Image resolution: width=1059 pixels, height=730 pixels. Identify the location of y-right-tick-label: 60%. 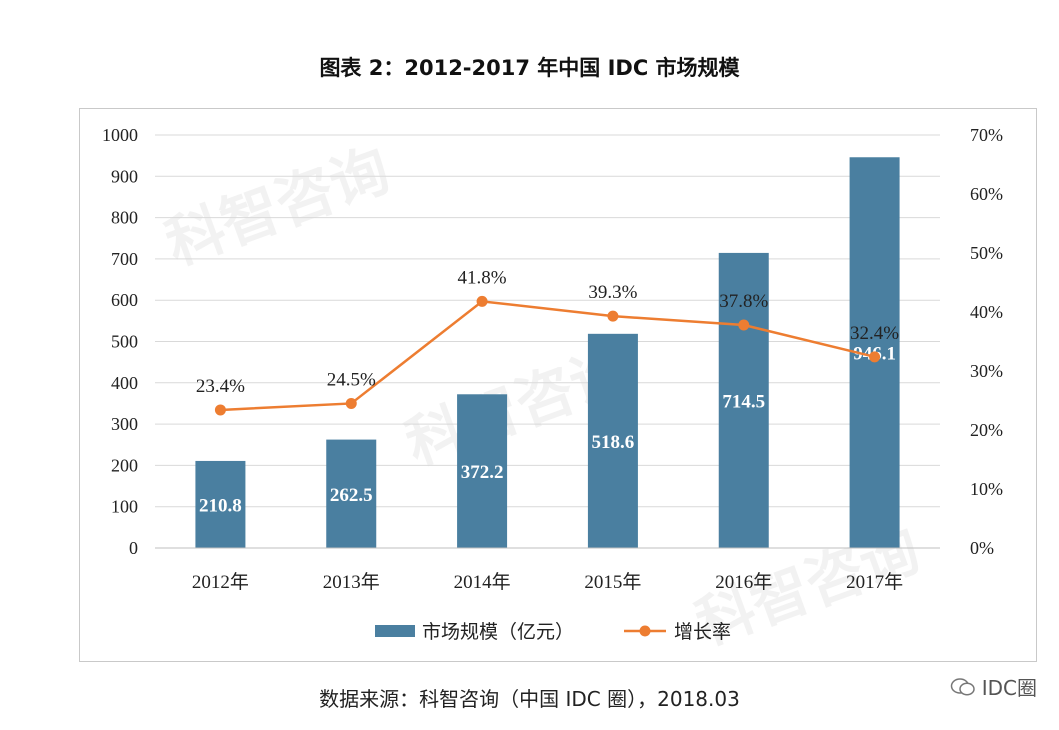
(986, 194).